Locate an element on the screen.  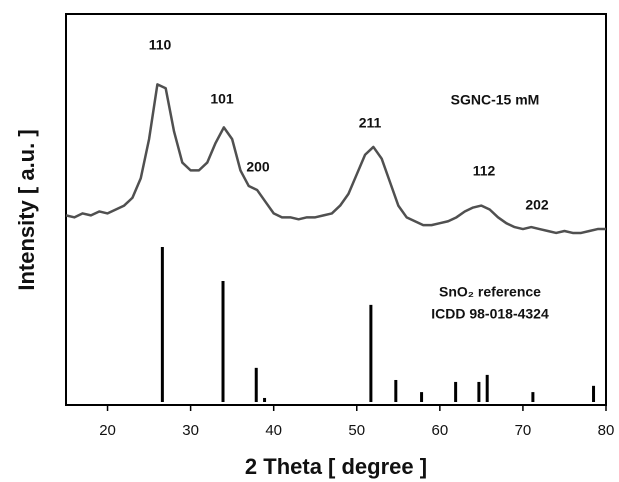
x-tick-label: 70 is located at coordinates (523, 430).